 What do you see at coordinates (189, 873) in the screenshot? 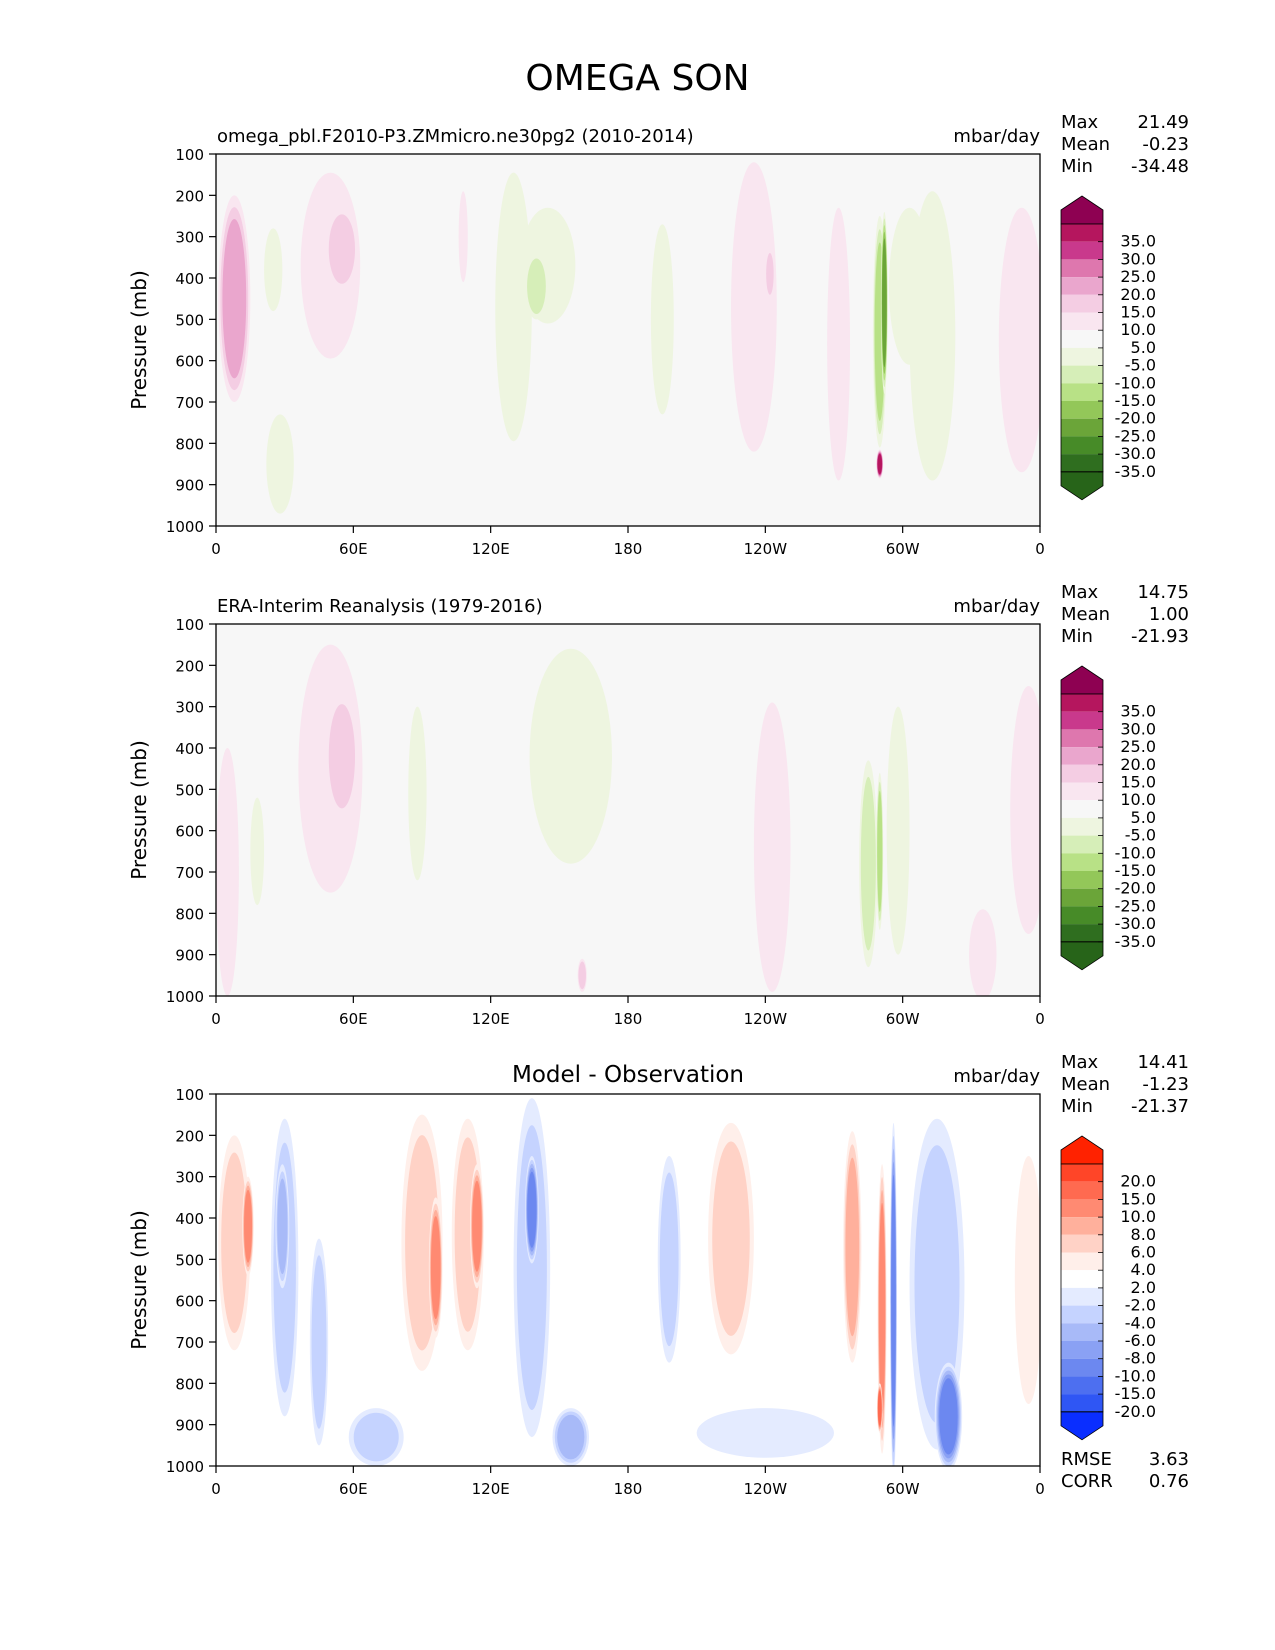
I see `y-tick-label: 700` at bounding box center [189, 873].